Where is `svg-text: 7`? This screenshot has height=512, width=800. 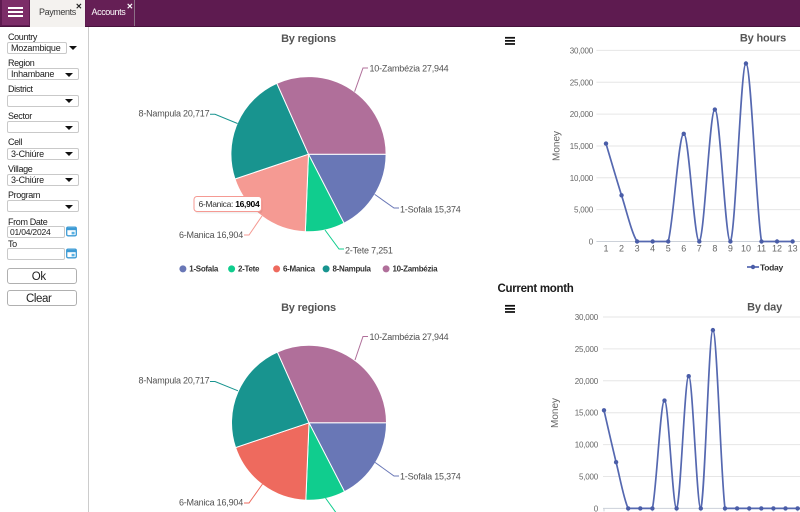
svg-text: 7 is located at coordinates (699, 249).